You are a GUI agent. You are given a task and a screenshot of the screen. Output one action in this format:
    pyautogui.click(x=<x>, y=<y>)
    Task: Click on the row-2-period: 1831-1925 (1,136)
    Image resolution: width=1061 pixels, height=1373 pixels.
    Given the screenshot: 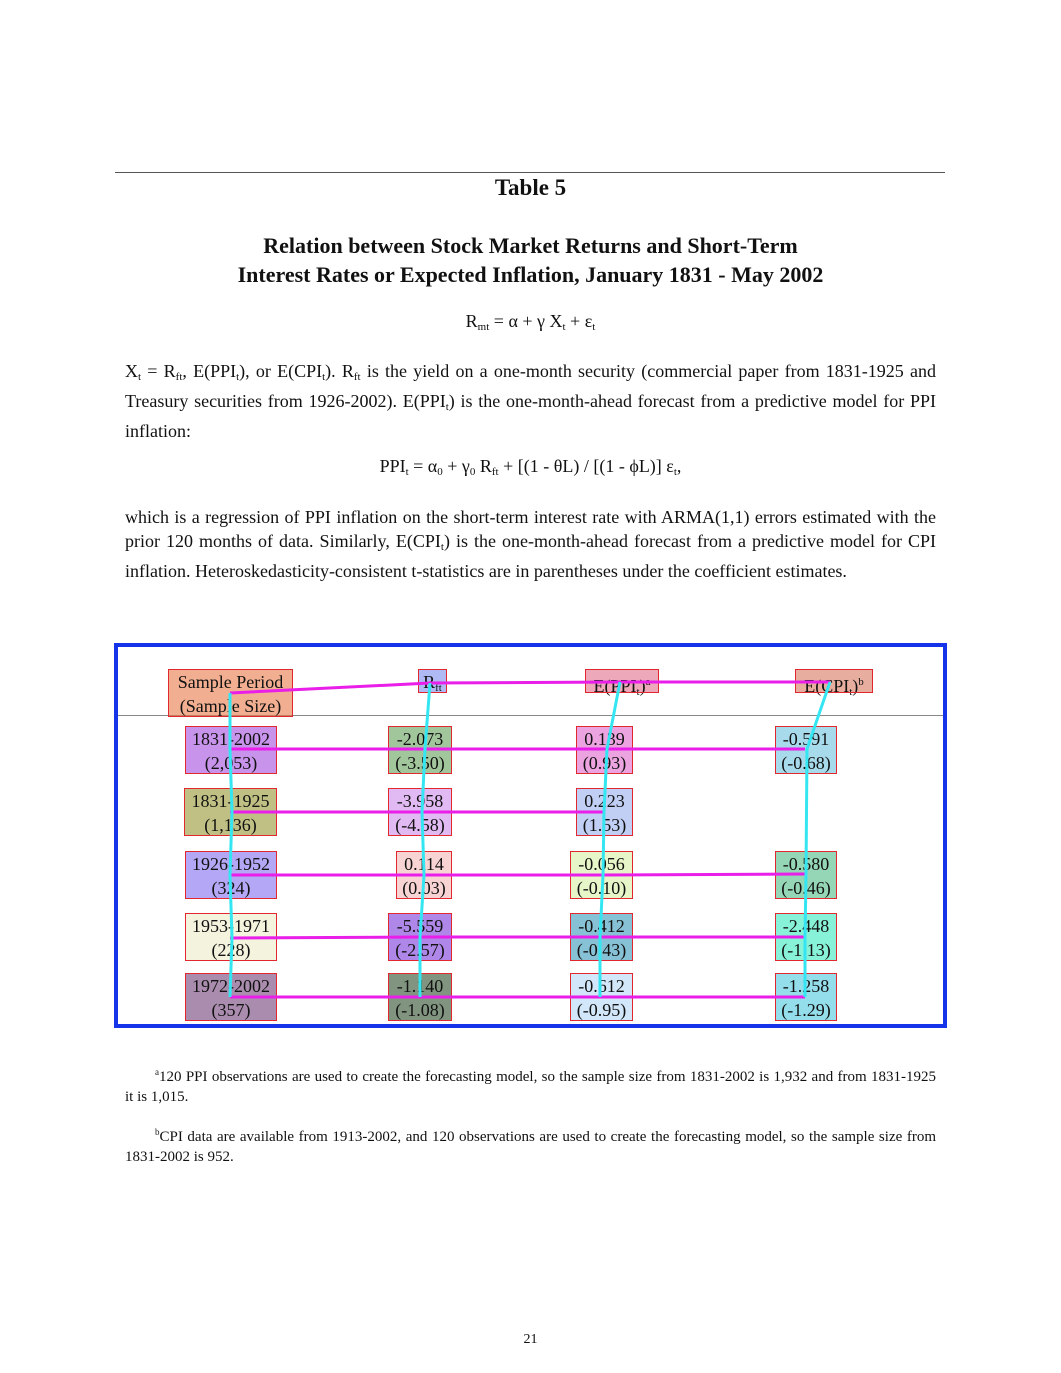 What is the action you would take?
    pyautogui.click(x=230, y=812)
    